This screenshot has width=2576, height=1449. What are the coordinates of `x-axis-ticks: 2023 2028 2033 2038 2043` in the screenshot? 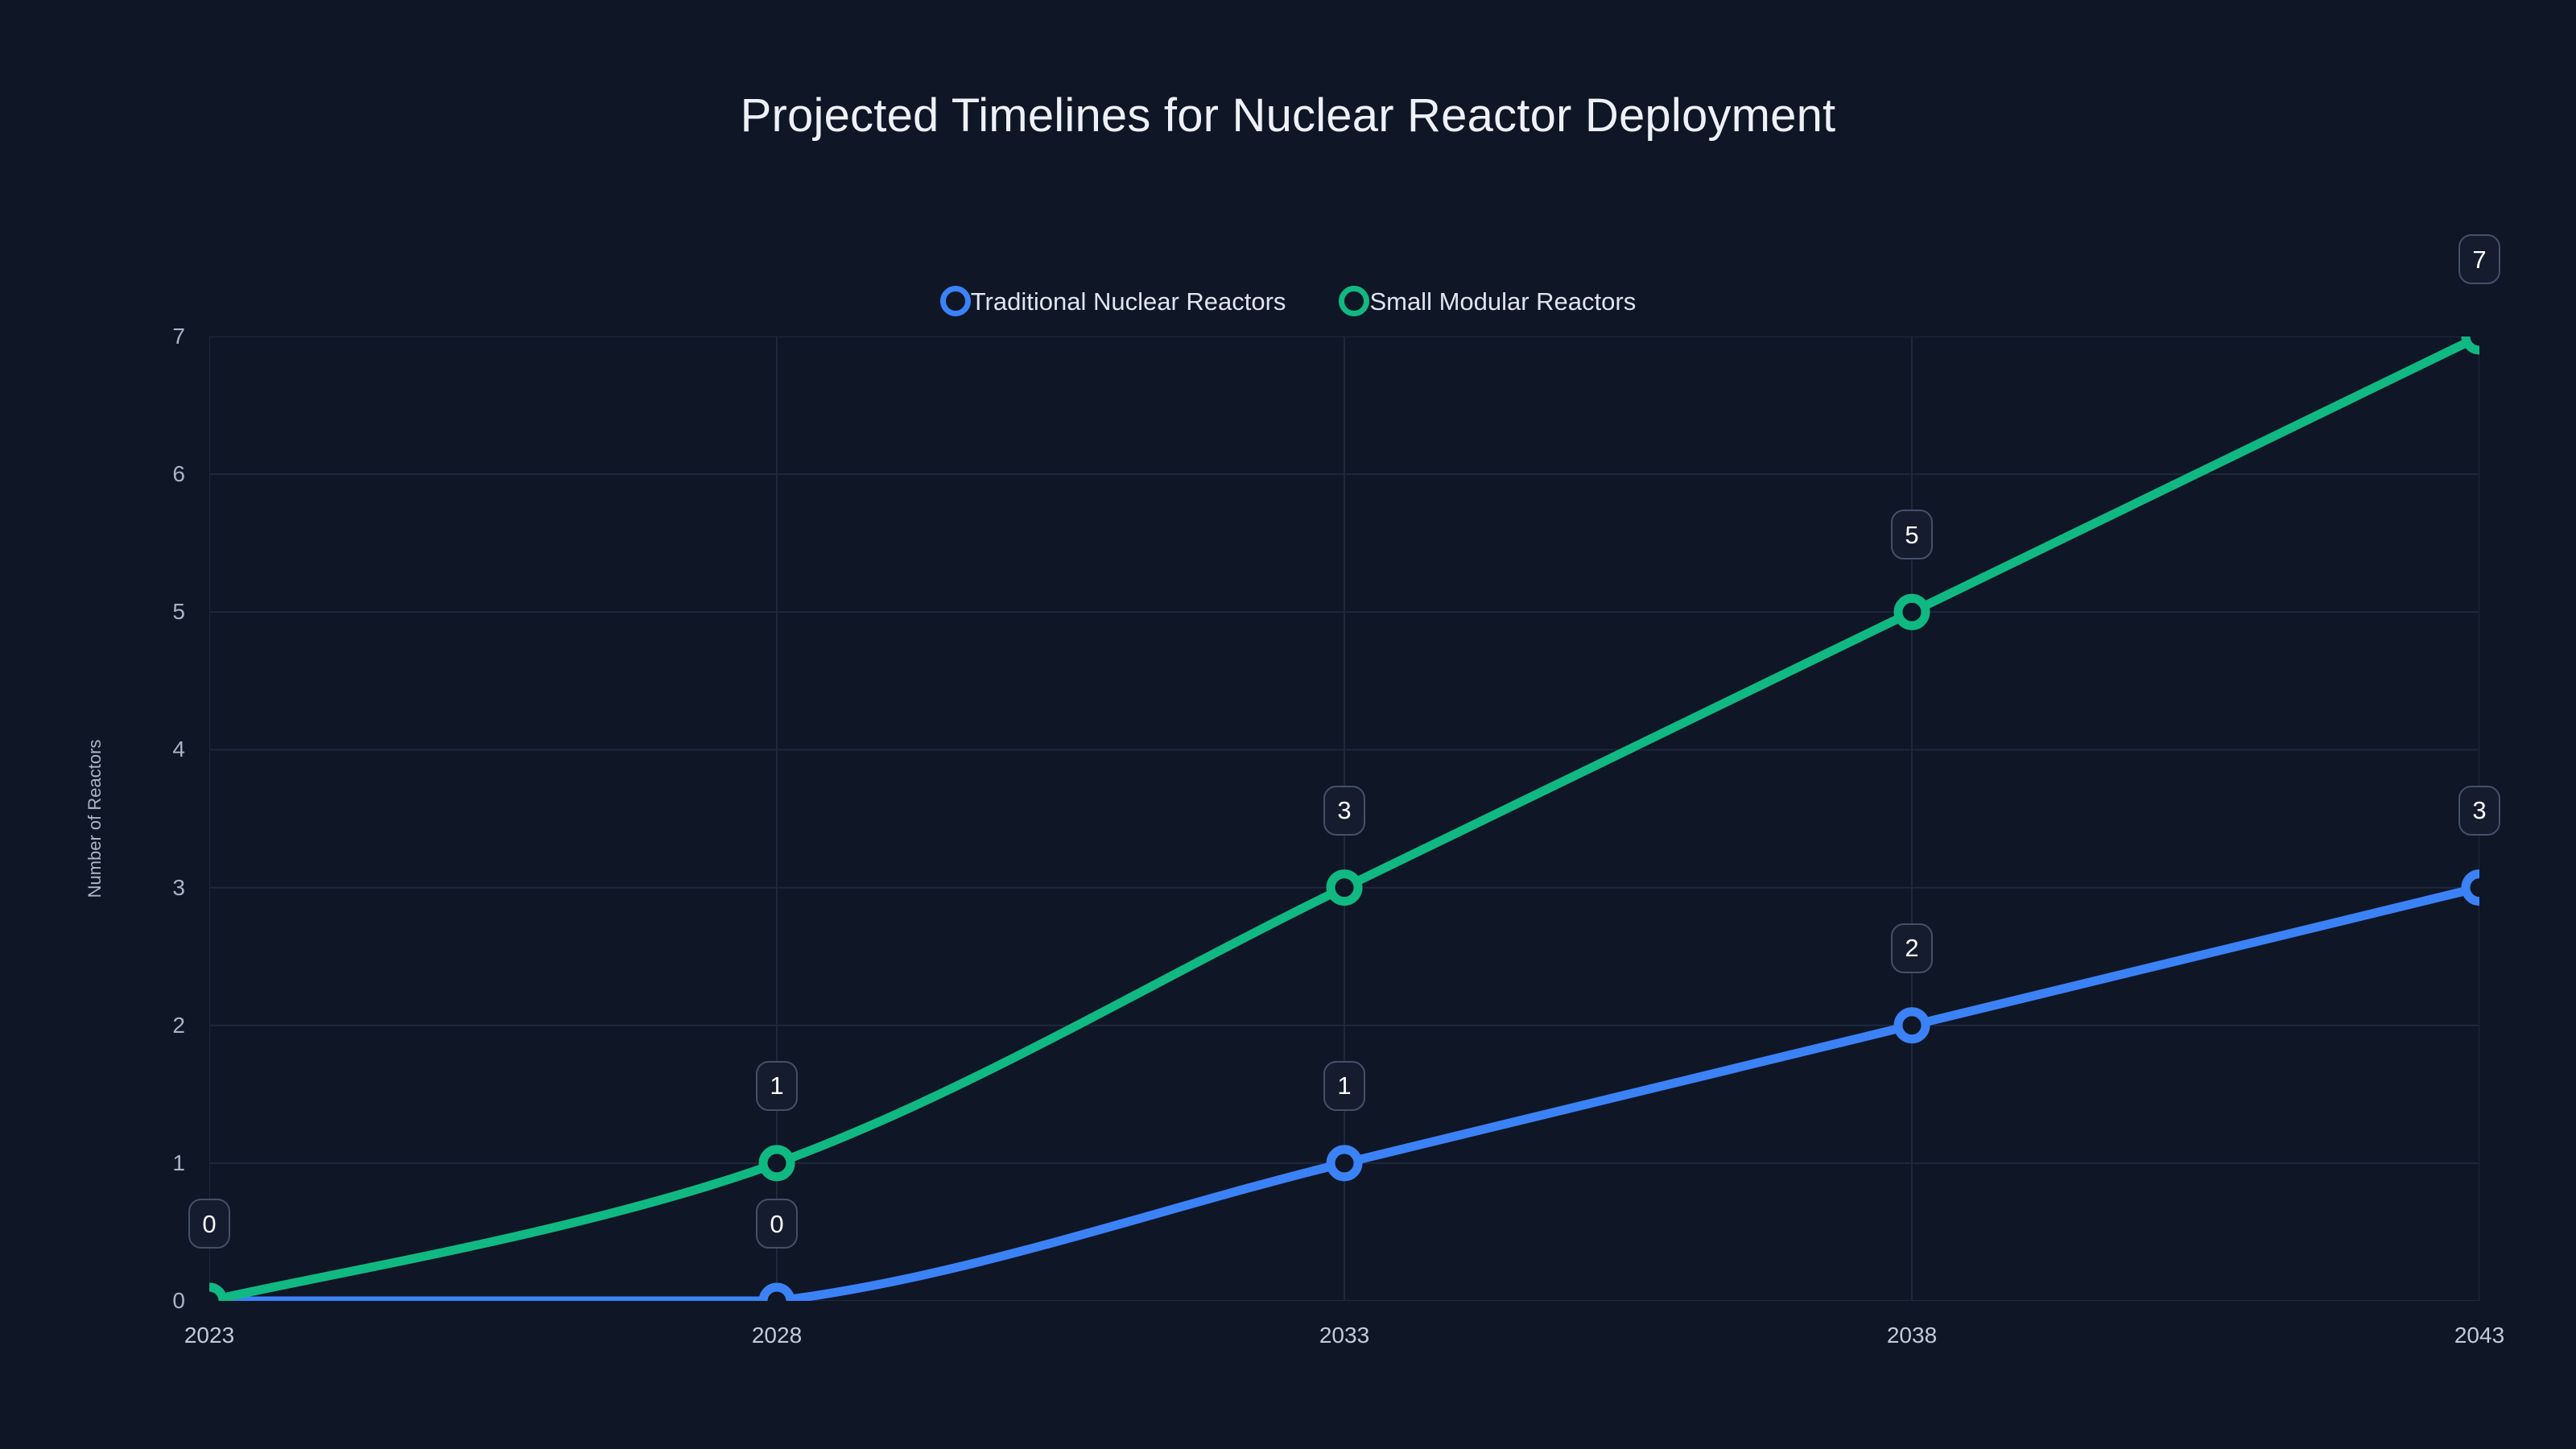 It's located at (1344, 1342).